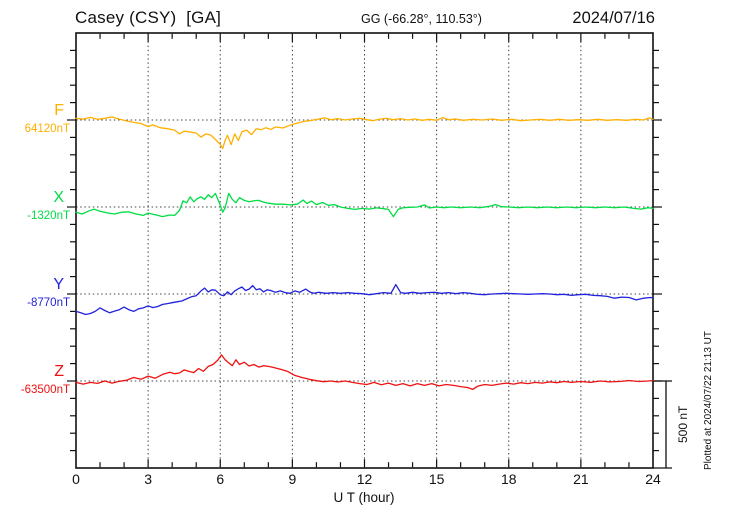 The image size is (730, 520). What do you see at coordinates (581, 479) in the screenshot?
I see `x-tick-label-21: 21` at bounding box center [581, 479].